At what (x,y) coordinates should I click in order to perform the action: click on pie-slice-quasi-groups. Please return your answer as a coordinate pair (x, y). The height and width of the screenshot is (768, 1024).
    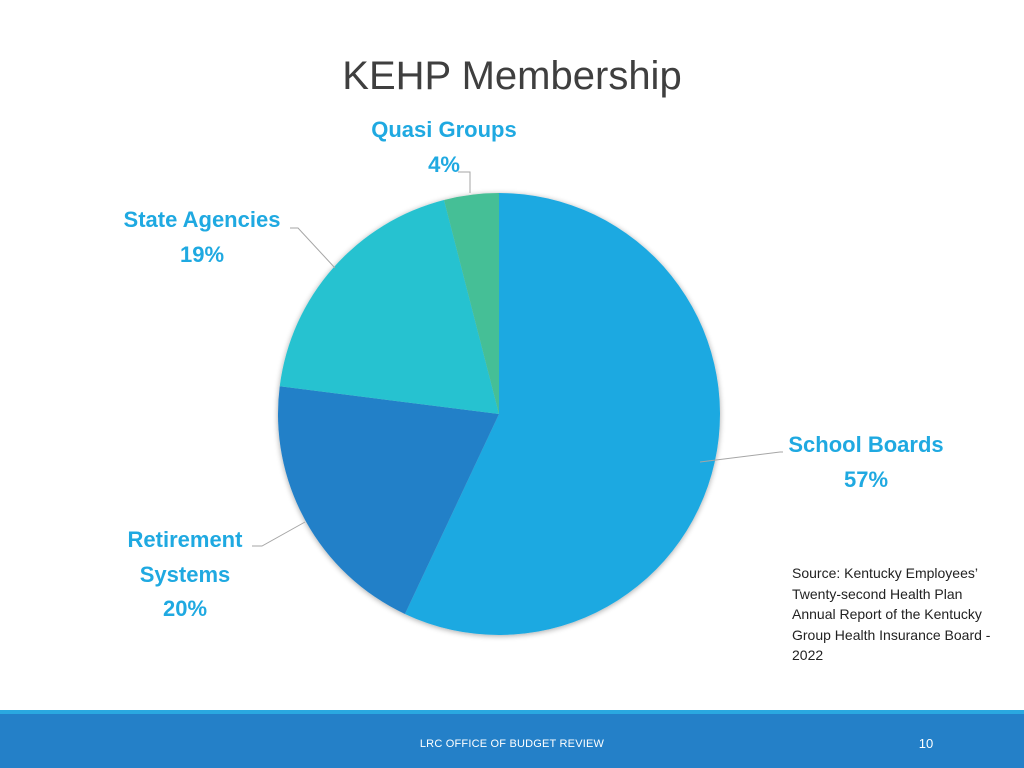
    Looking at the image, I should click on (471, 303).